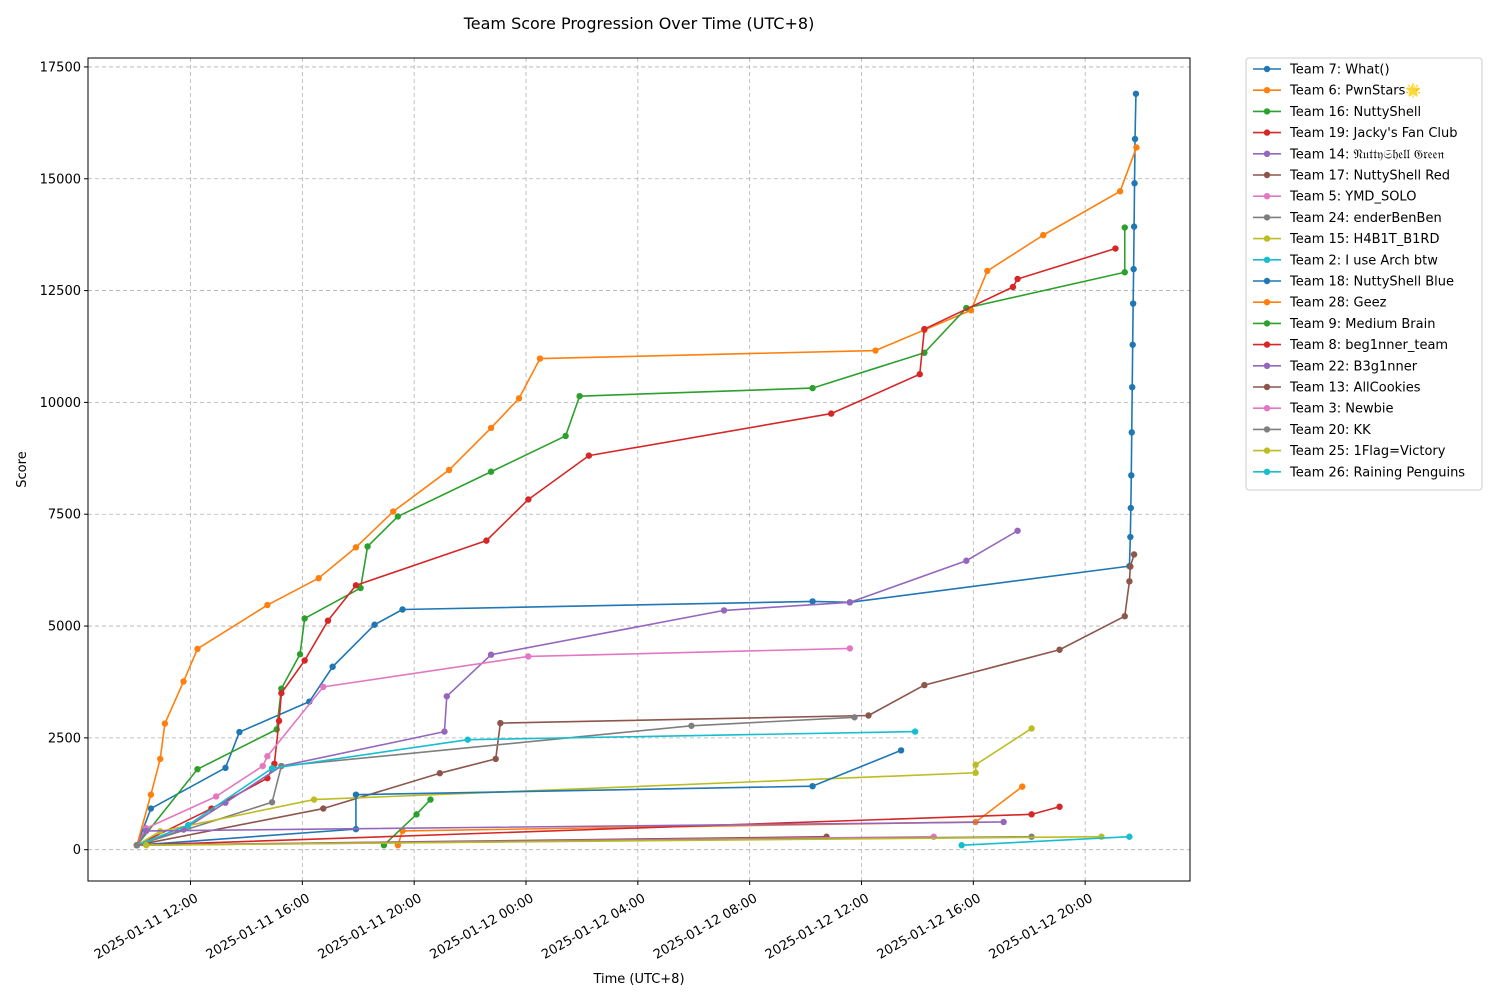 The width and height of the screenshot is (1500, 1004). What do you see at coordinates (1334, 197) in the screenshot?
I see `legend-entry: Team 5: YMD_SOLO` at bounding box center [1334, 197].